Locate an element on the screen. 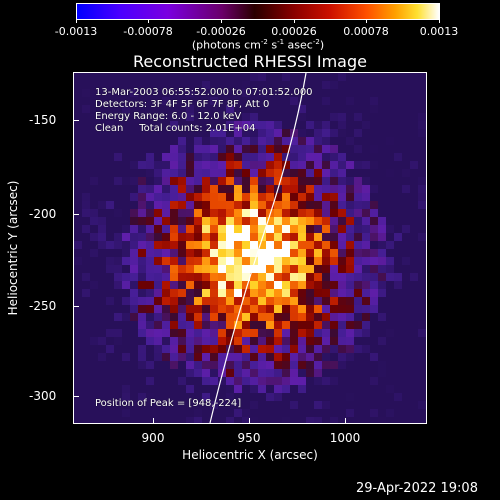 The image size is (500, 500). colorbar-units: (photons cm-2 s-1 asec-2) is located at coordinates (258, 45).